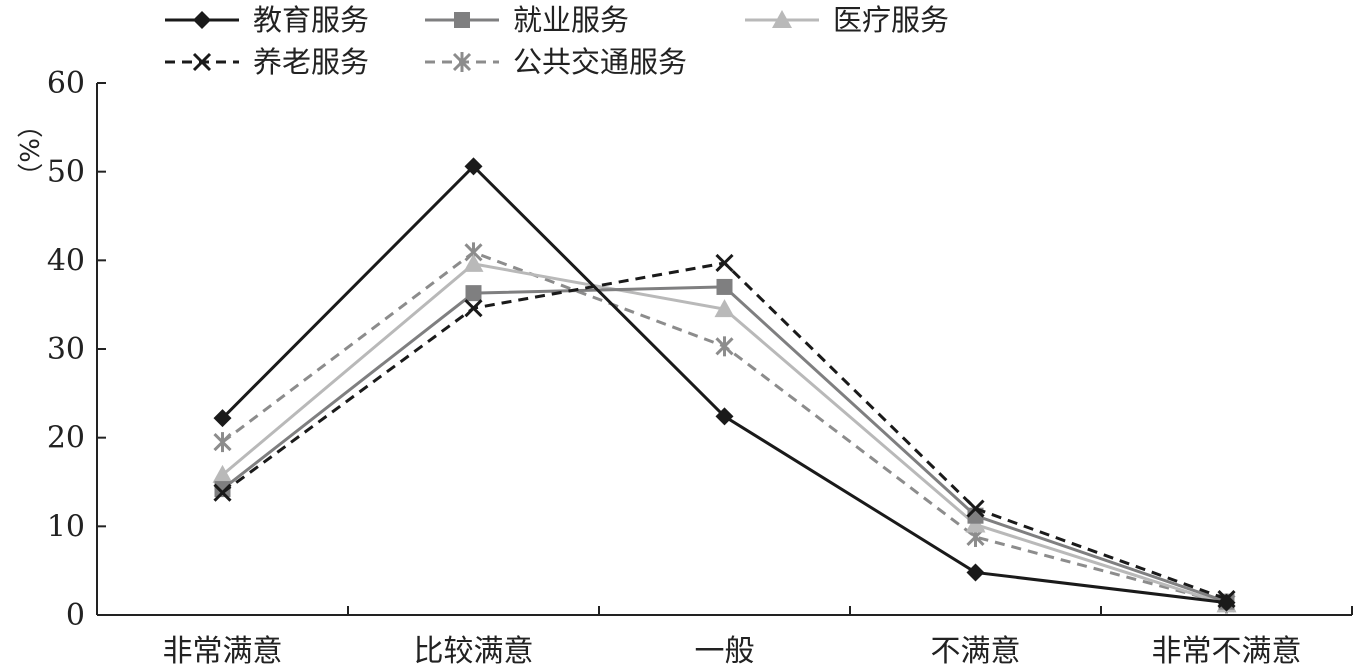 This screenshot has width=1357, height=670. I want to click on x-category-label: 比较满意, so click(474, 651).